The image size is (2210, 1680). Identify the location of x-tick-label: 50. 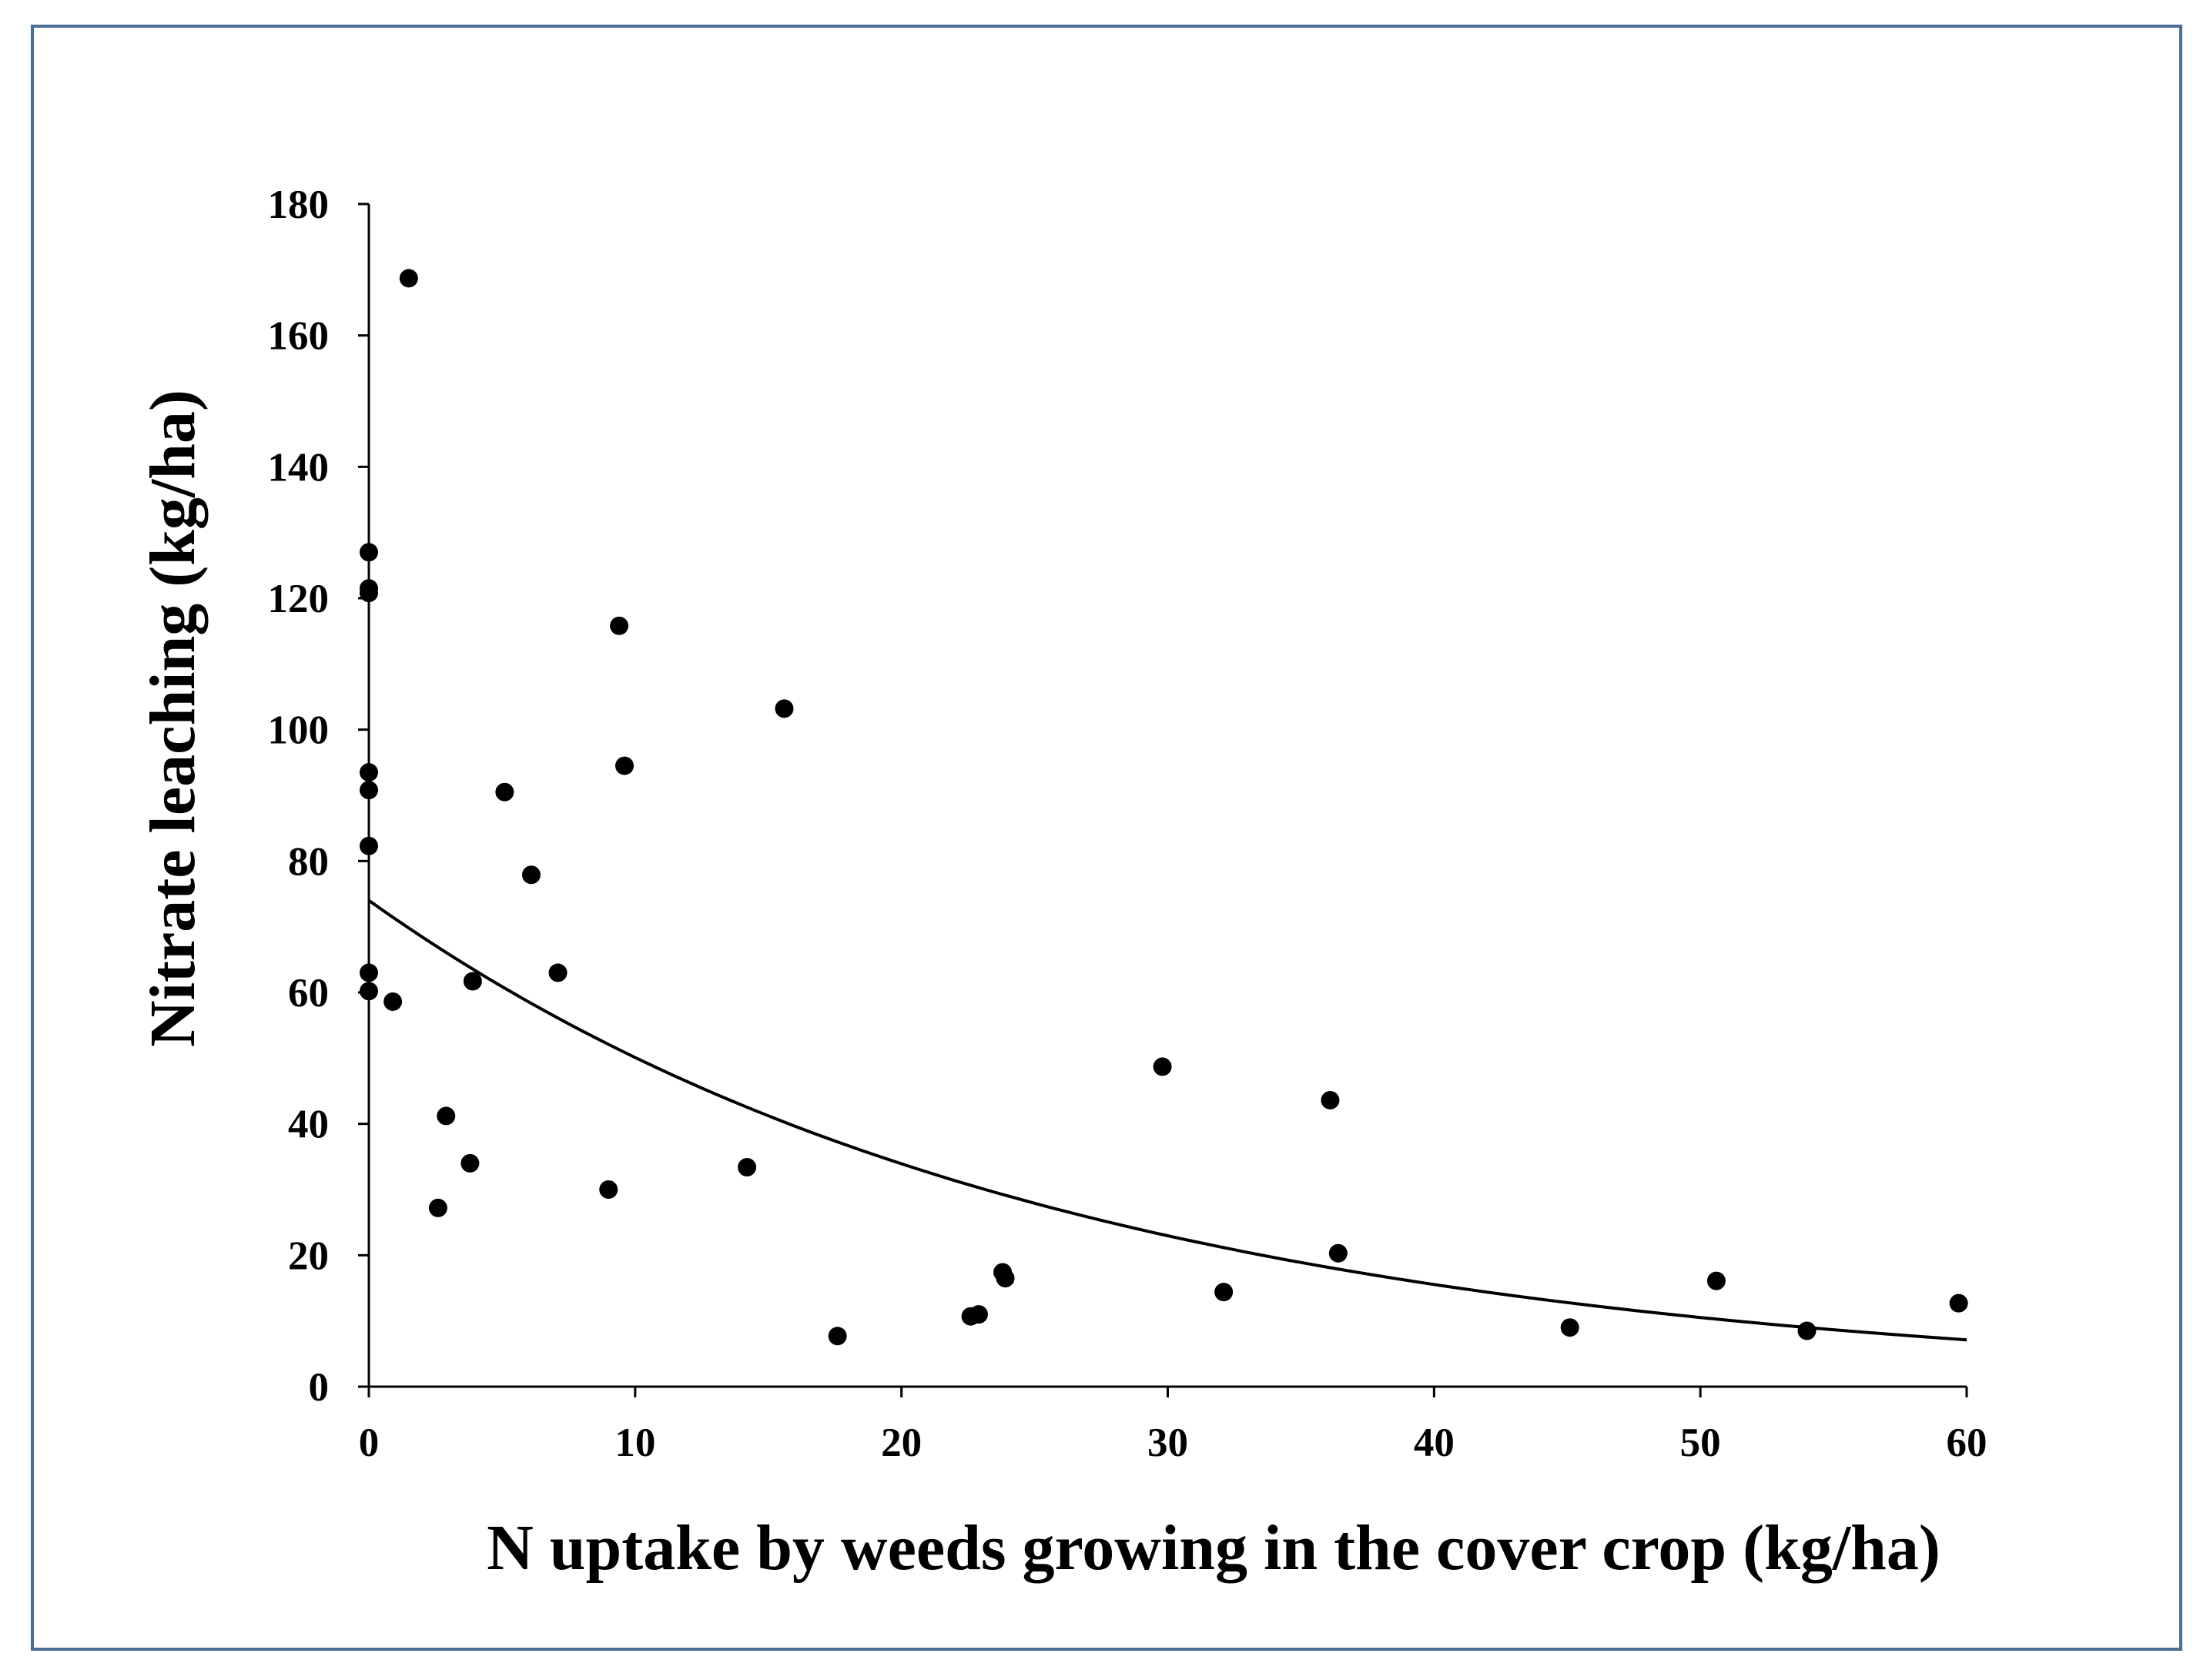
(1700, 1443).